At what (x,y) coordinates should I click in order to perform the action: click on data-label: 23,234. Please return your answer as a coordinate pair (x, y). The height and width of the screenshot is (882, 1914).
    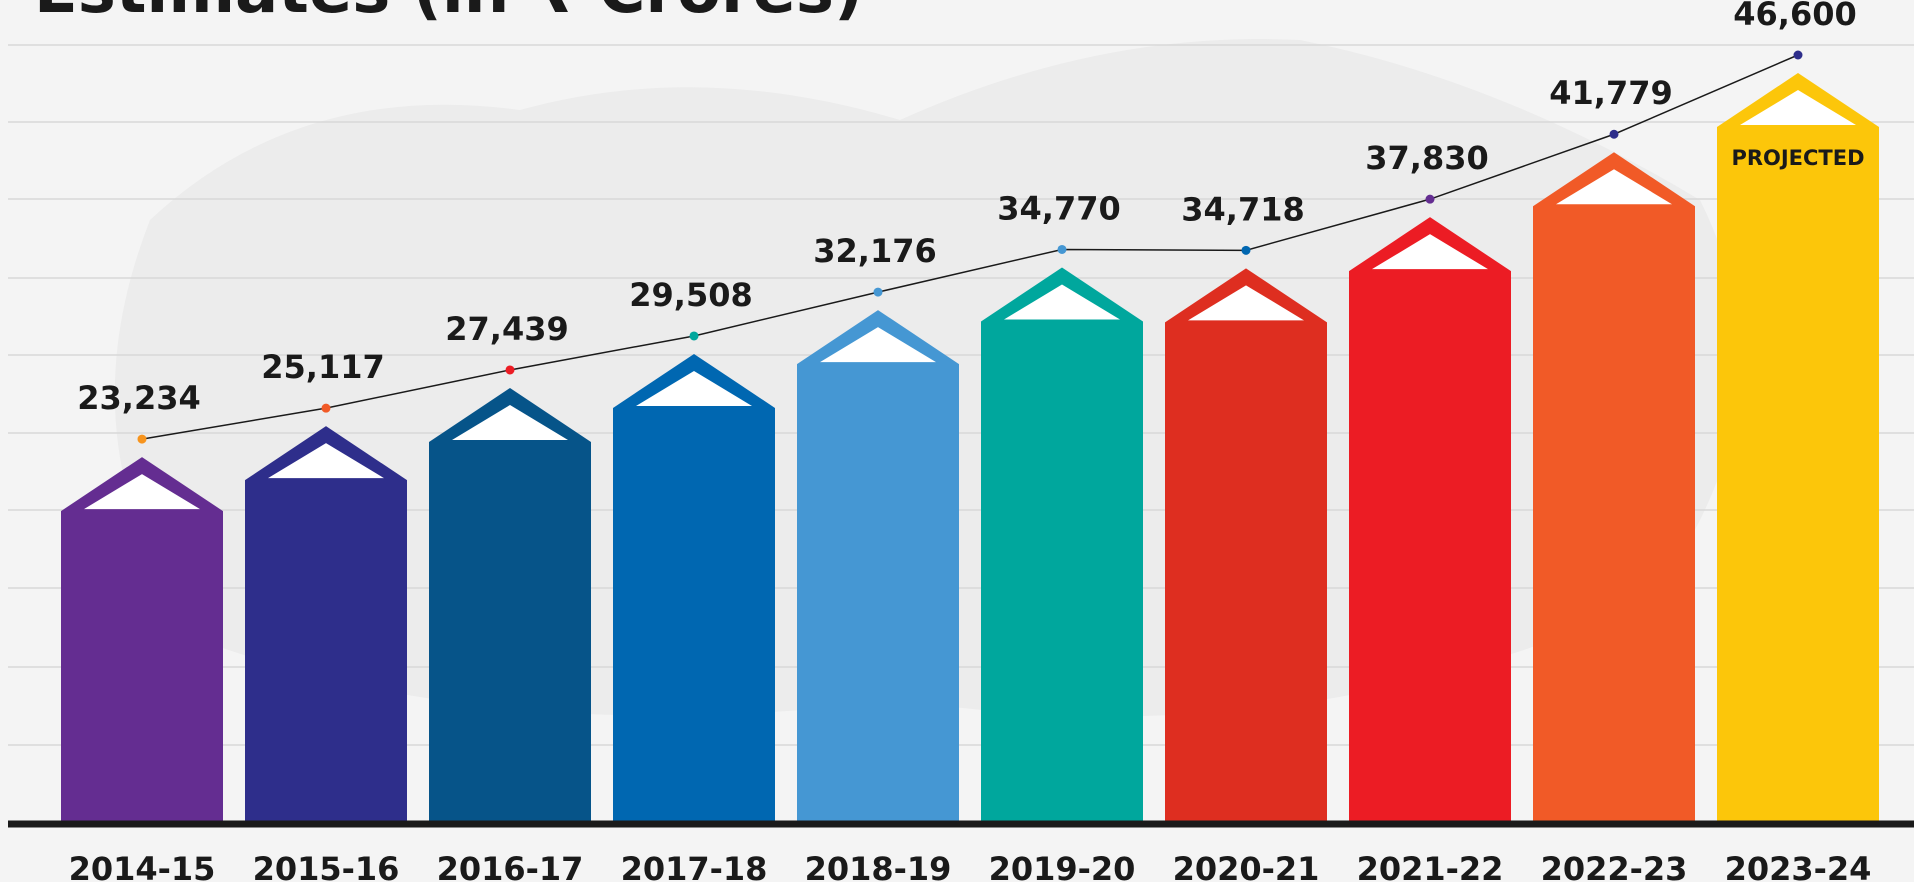
    Looking at the image, I should click on (138, 398).